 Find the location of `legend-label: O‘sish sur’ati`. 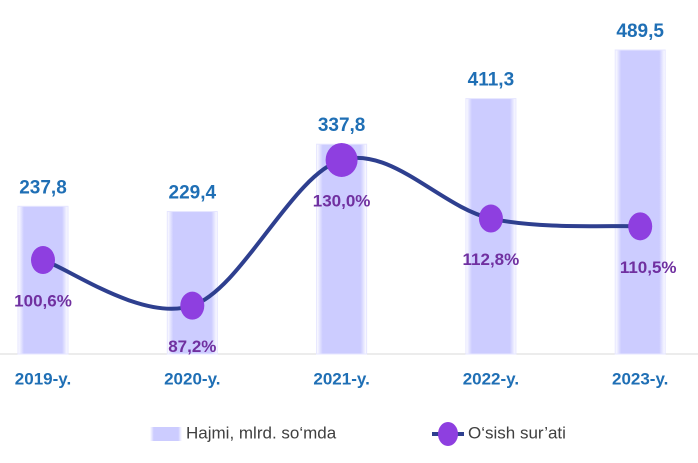

legend-label: O‘sish sur’ati is located at coordinates (517, 432).